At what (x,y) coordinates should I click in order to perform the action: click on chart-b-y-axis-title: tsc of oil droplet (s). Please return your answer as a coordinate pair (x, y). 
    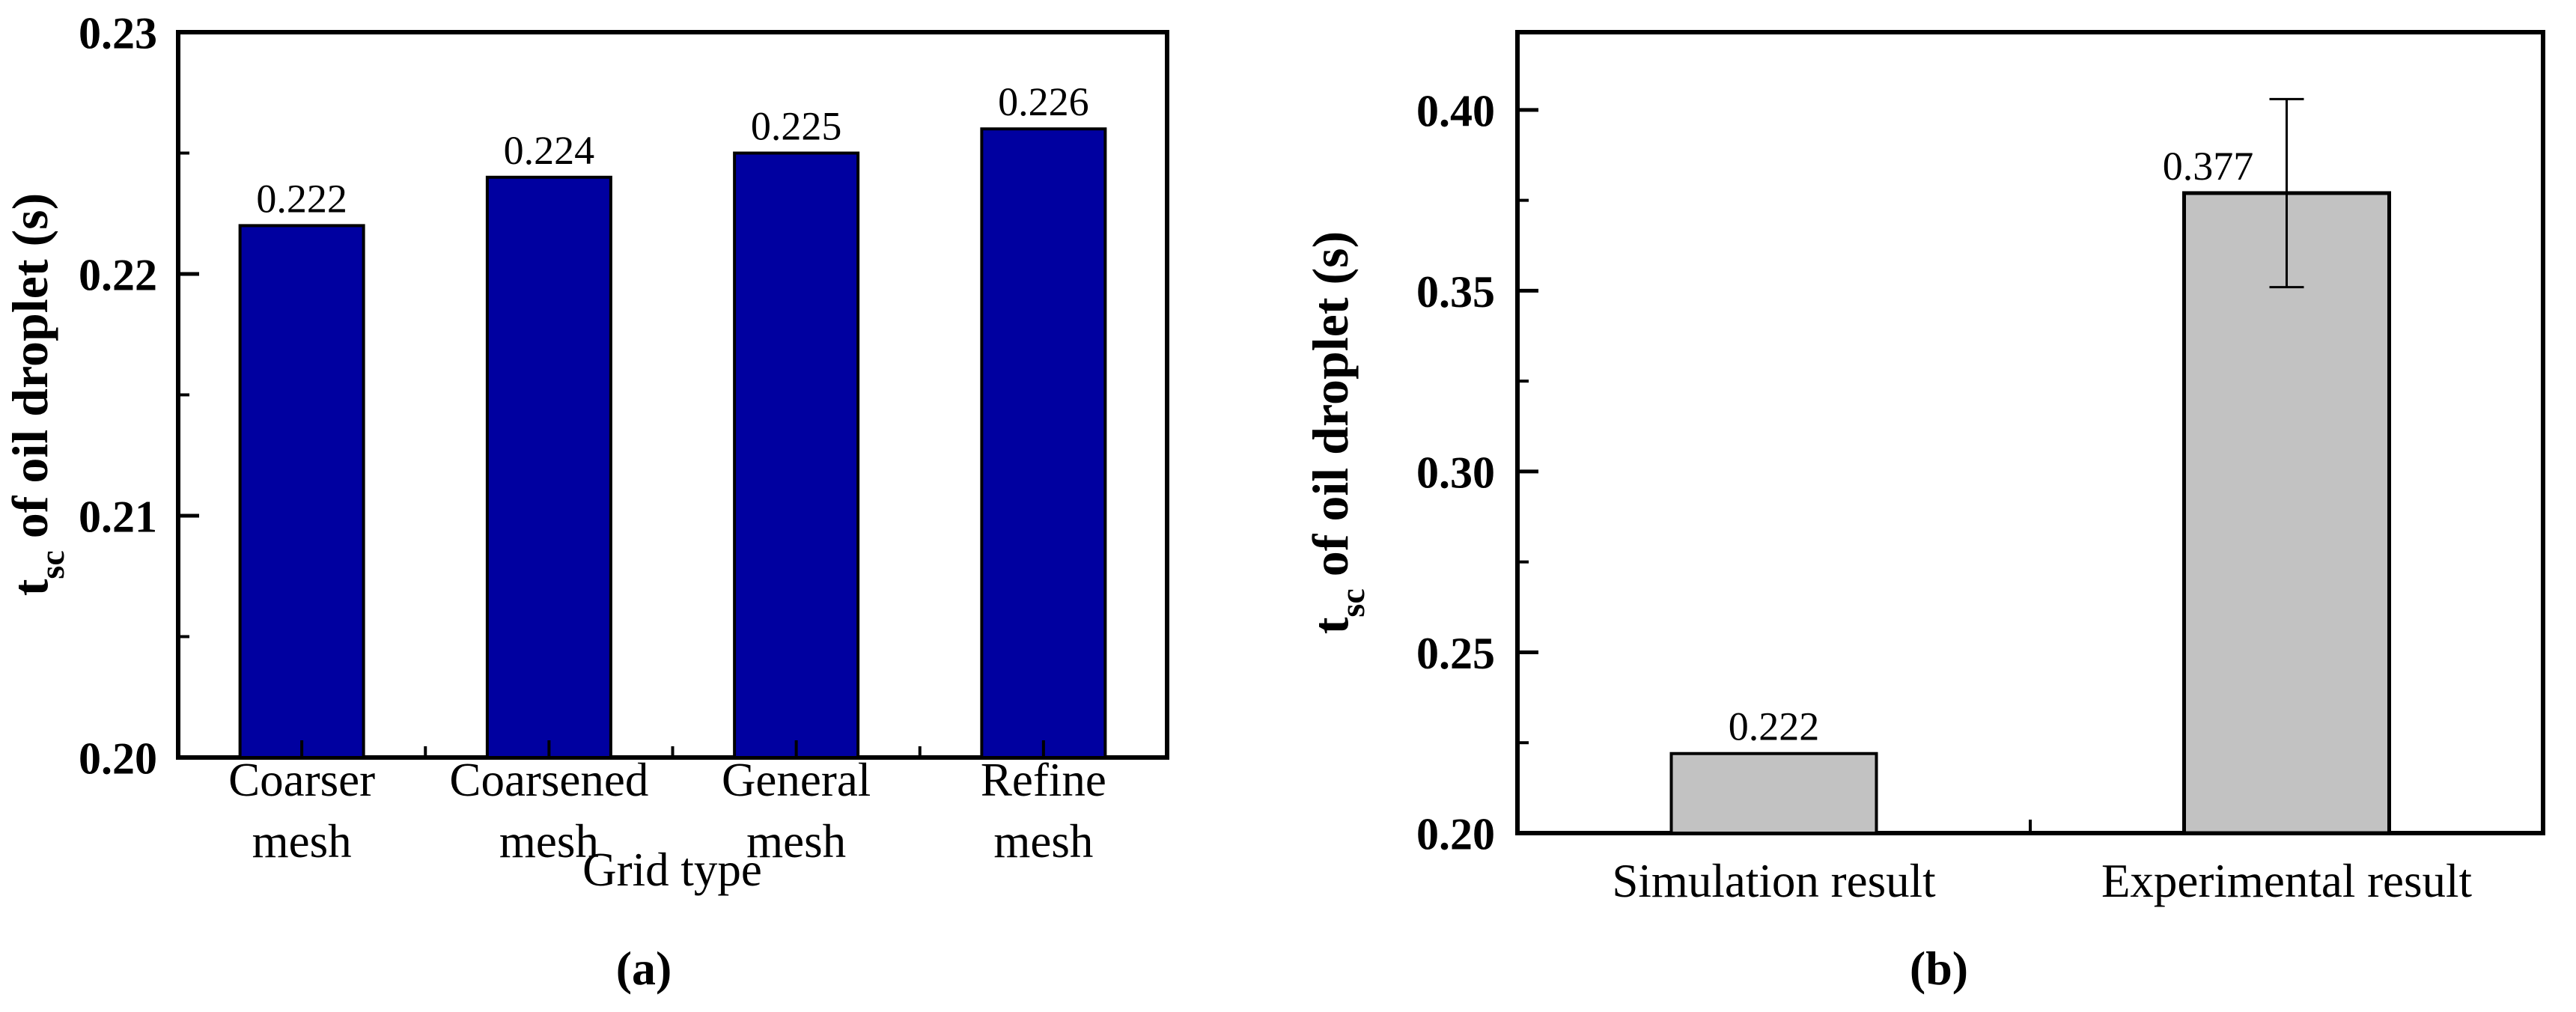
    Looking at the image, I should click on (1336, 433).